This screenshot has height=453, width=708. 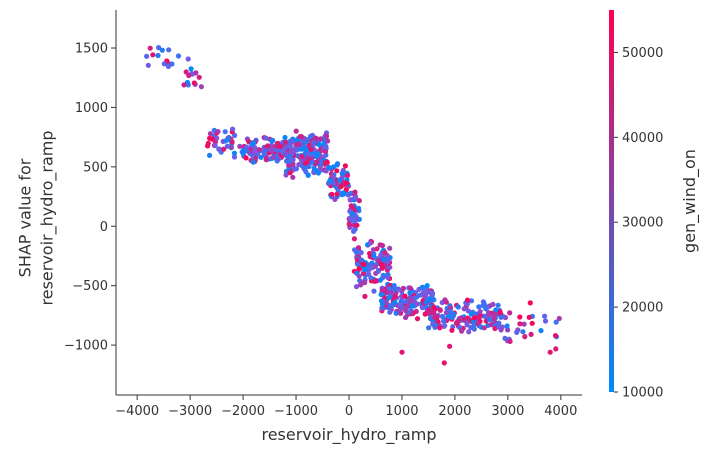 I want to click on colorbar-tick-label: 50000, so click(x=642, y=53).